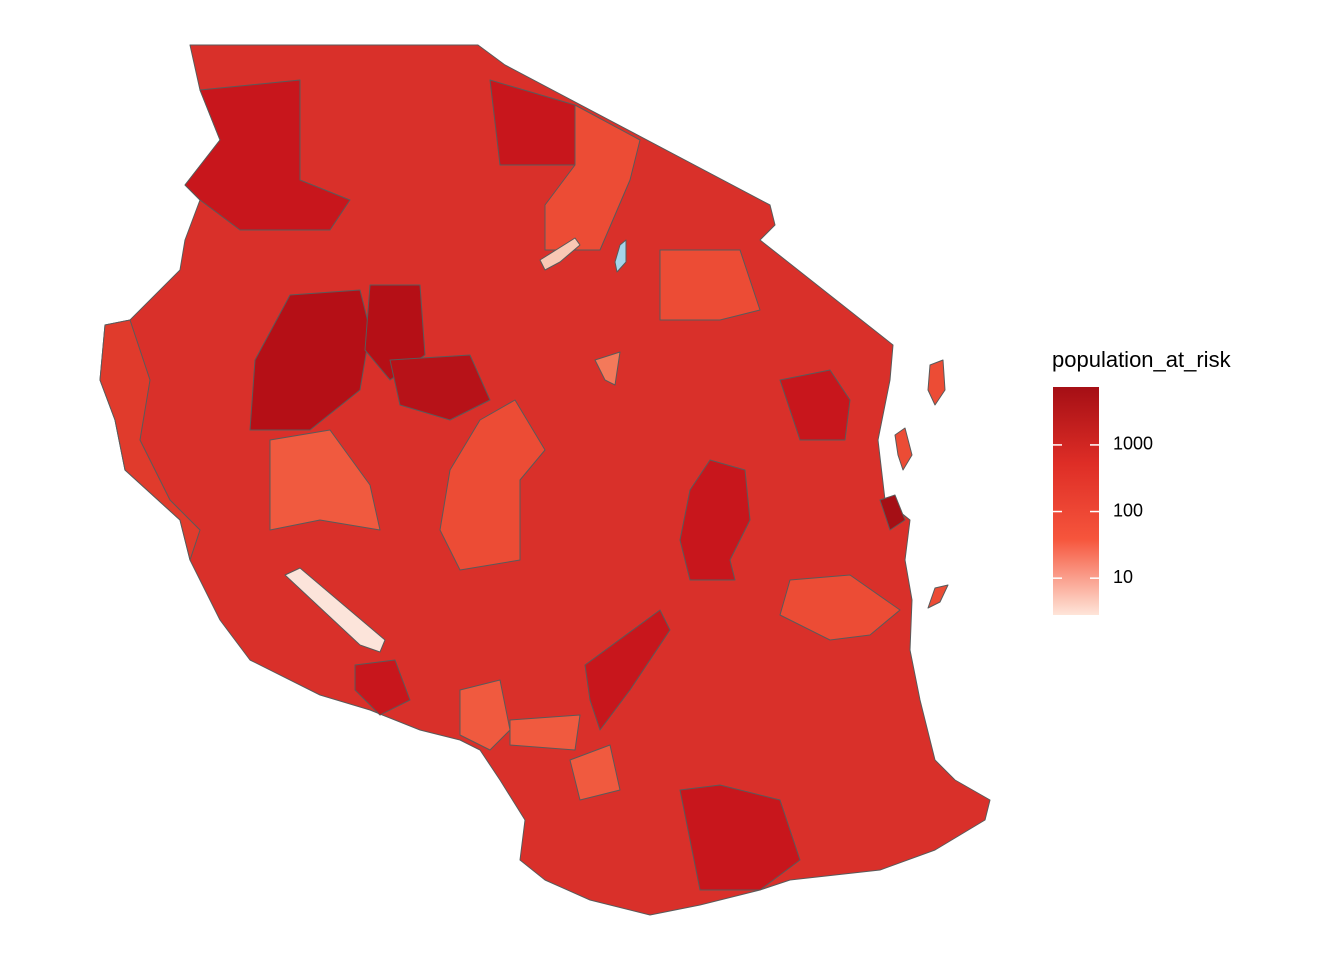  I want to click on legend-tick-label: 1000, so click(1133, 444).